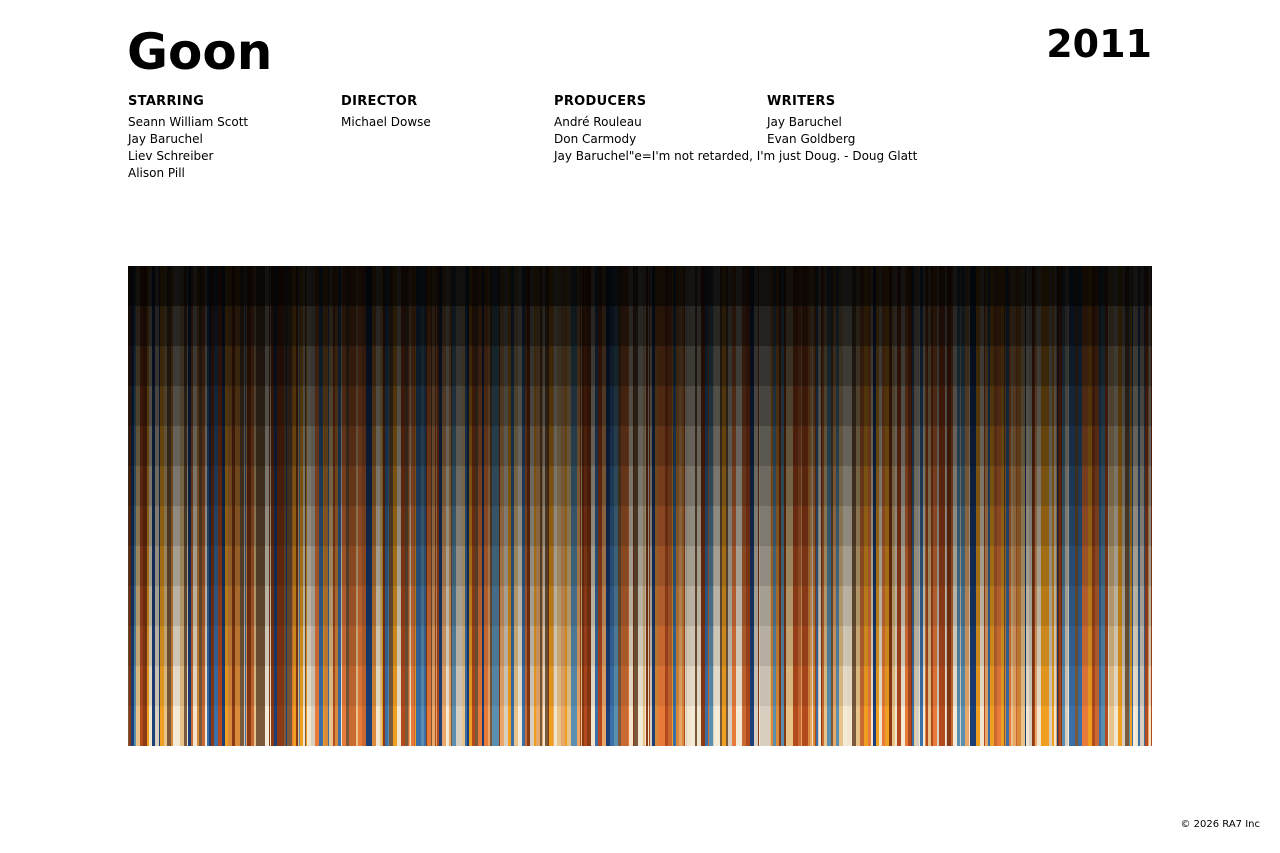 The width and height of the screenshot is (1280, 853). I want to click on crew-heading: PRODUCERS, so click(600, 101).